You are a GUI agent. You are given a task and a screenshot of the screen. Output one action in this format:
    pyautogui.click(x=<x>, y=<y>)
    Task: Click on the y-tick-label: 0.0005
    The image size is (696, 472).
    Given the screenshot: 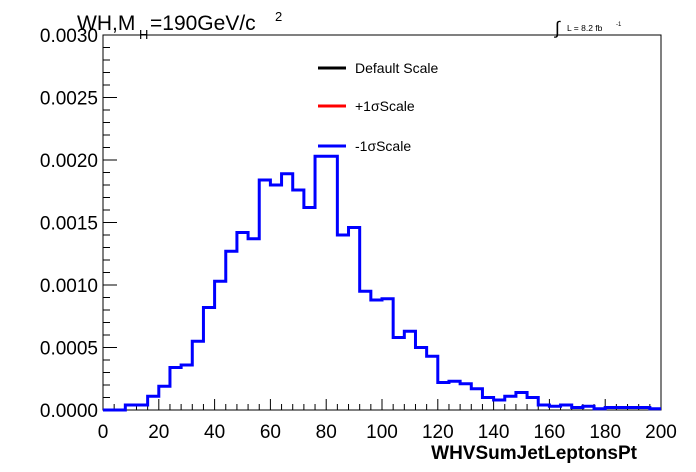 What is the action you would take?
    pyautogui.click(x=69, y=349)
    